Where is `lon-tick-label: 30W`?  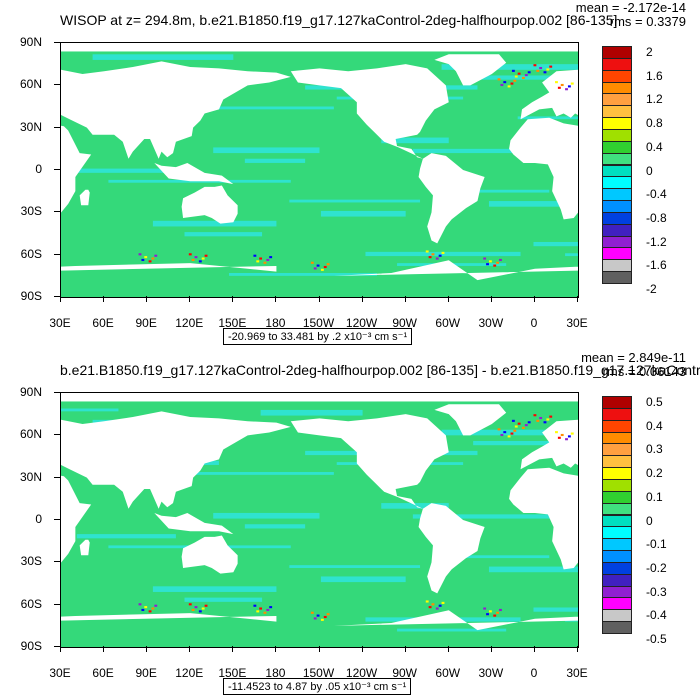 lon-tick-label: 30W is located at coordinates (491, 673).